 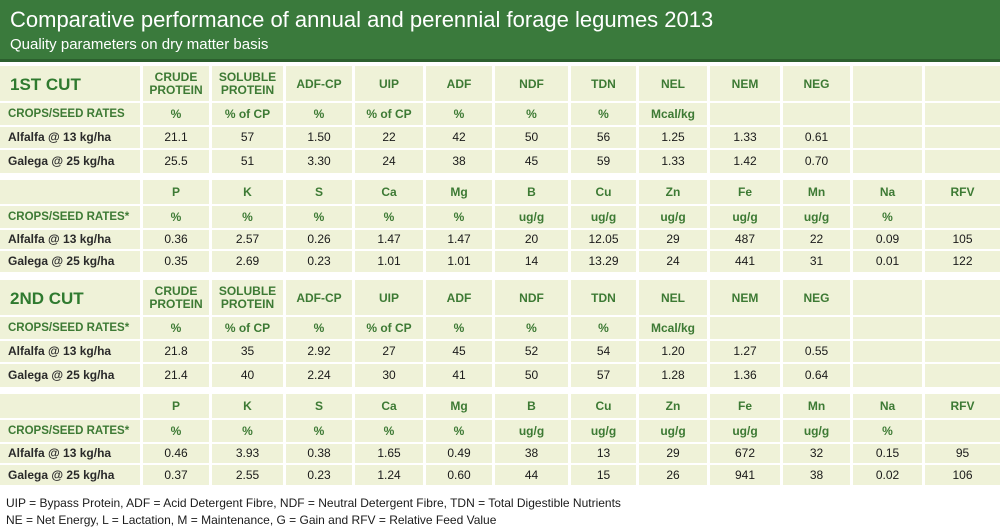 I want to click on table-cell: 25.5, so click(x=176, y=160).